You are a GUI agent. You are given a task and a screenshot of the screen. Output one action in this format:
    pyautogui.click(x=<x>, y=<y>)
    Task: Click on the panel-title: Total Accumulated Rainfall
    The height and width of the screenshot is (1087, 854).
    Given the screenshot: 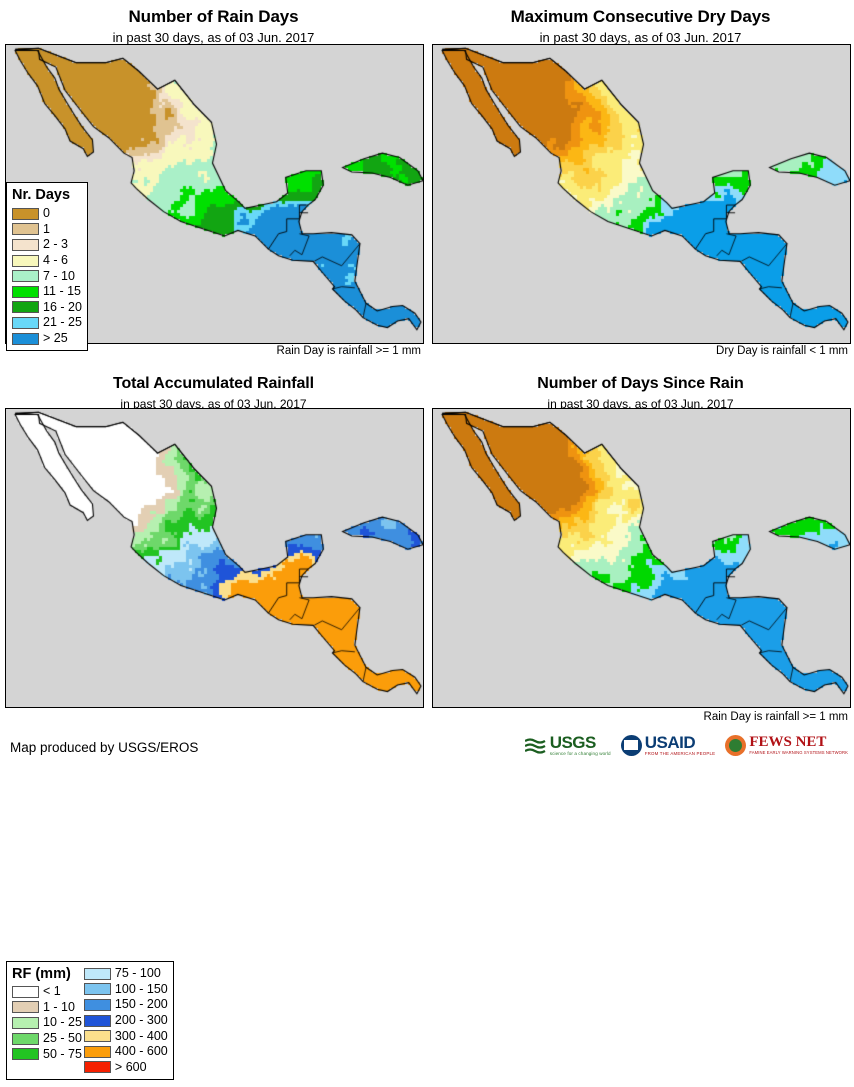 What is the action you would take?
    pyautogui.click(x=213, y=383)
    